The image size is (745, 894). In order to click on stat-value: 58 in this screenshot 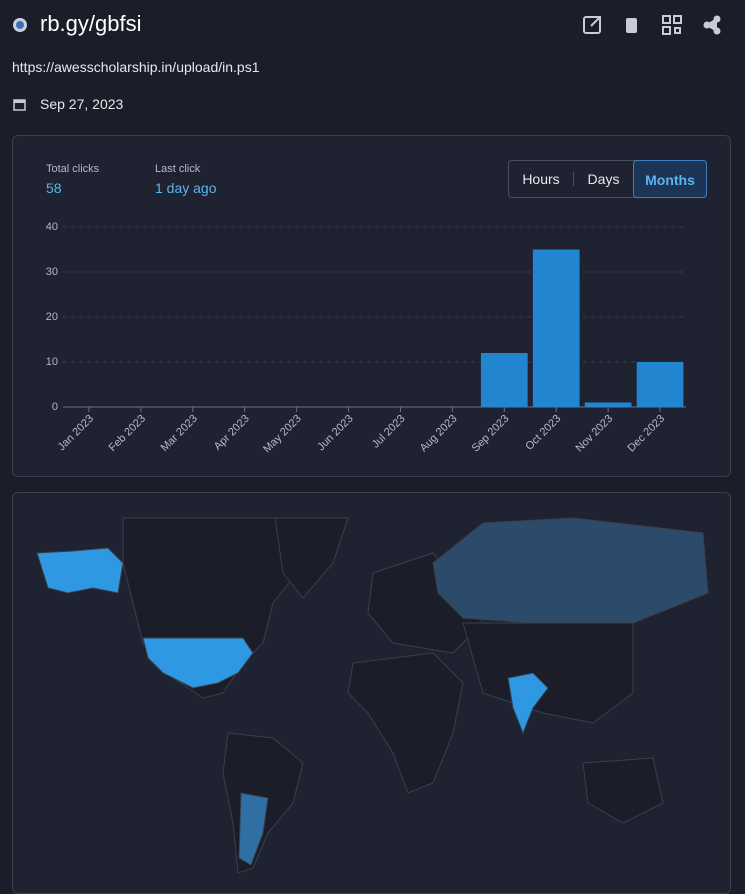, I will do `click(54, 188)`.